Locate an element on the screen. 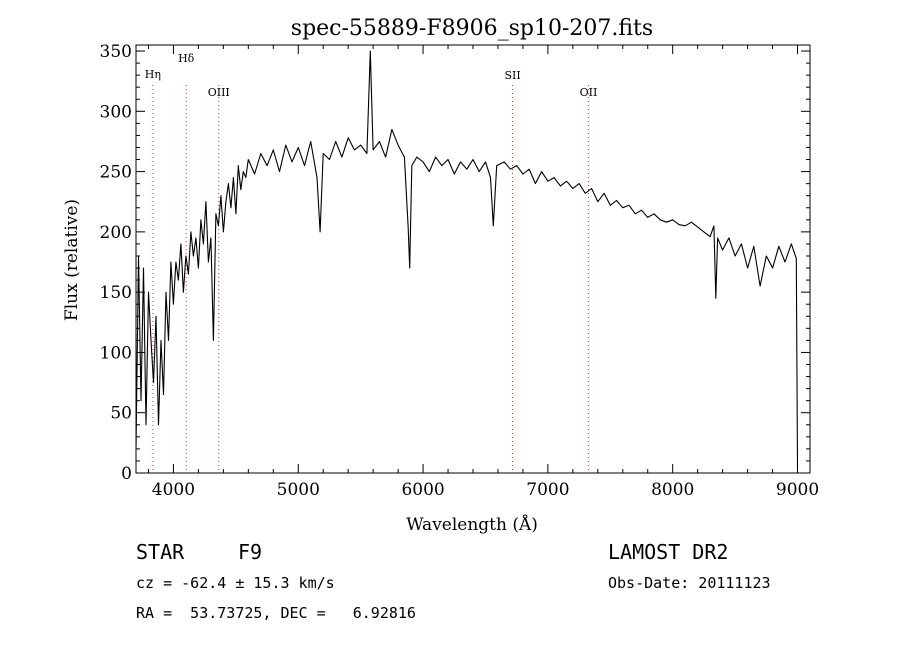 The width and height of the screenshot is (900, 655). line-marker-label: Hδ is located at coordinates (186, 58).